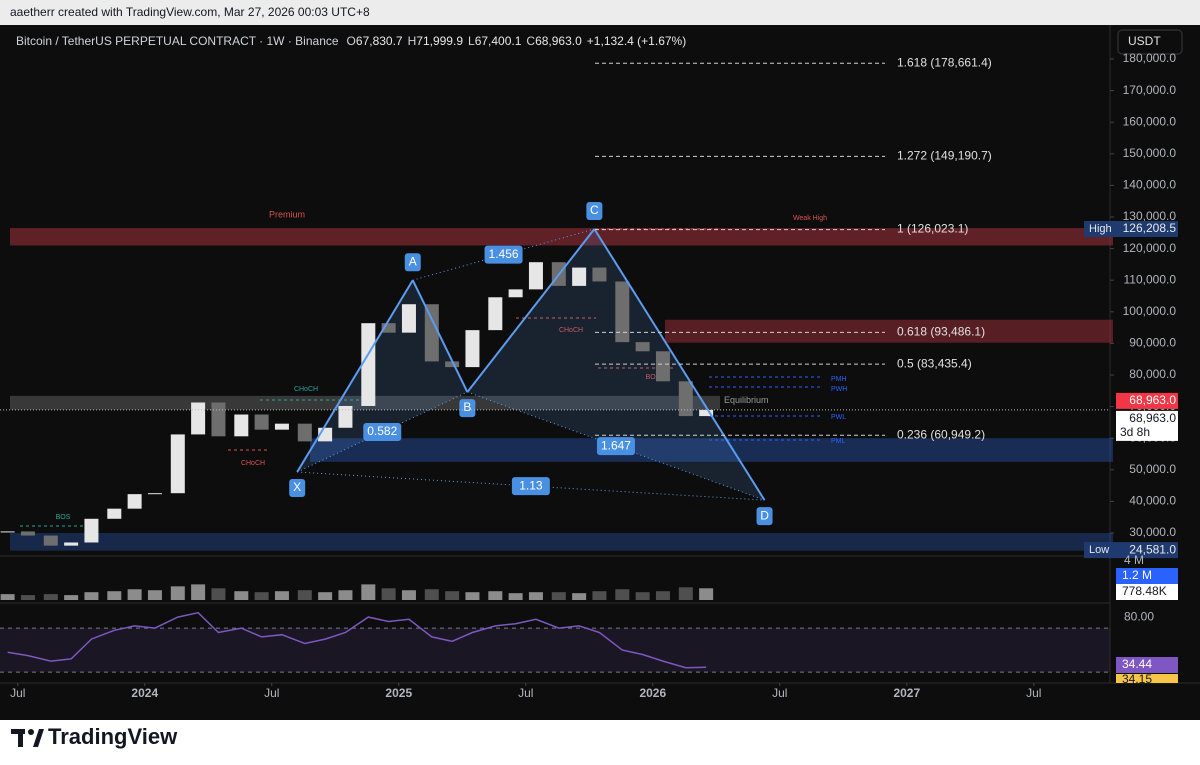  Describe the element at coordinates (1137, 679) in the screenshot. I see `rsi-ma-label: 34.15` at that location.